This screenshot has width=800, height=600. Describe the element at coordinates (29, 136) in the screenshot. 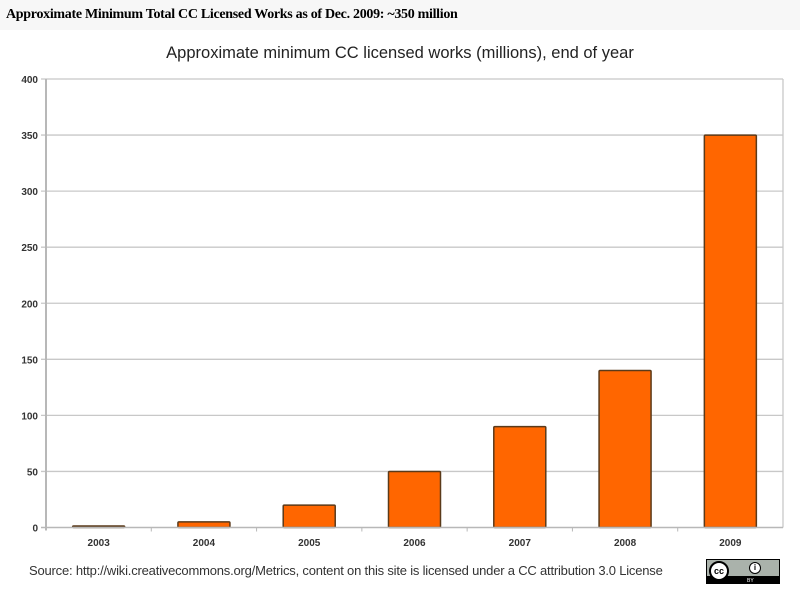

I see `y-tick-label: 350` at that location.